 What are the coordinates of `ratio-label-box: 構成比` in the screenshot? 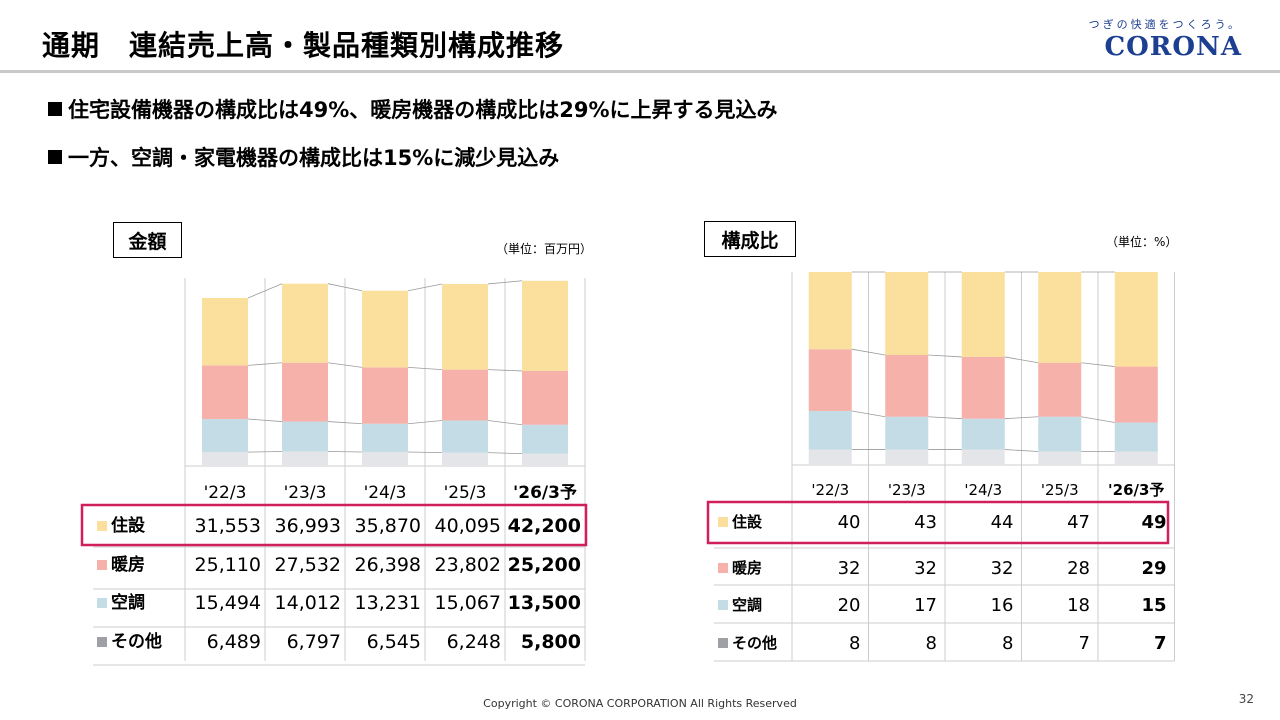 It's located at (750, 239).